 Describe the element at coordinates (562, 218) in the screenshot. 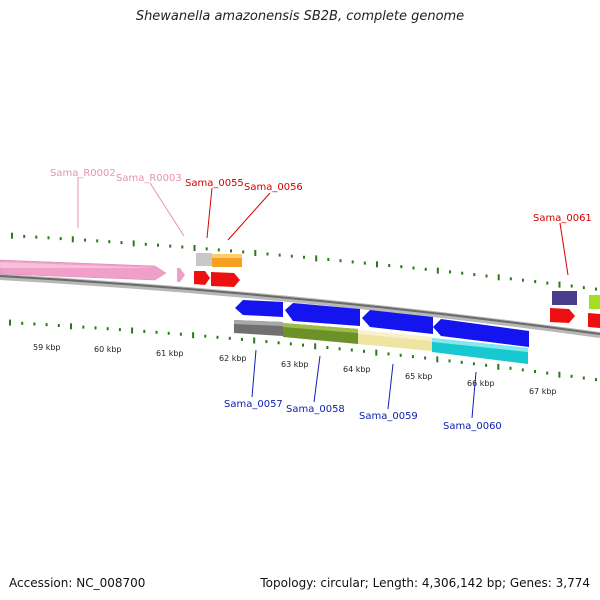

I see `gene-label-sama-0061: Sama_0061` at that location.